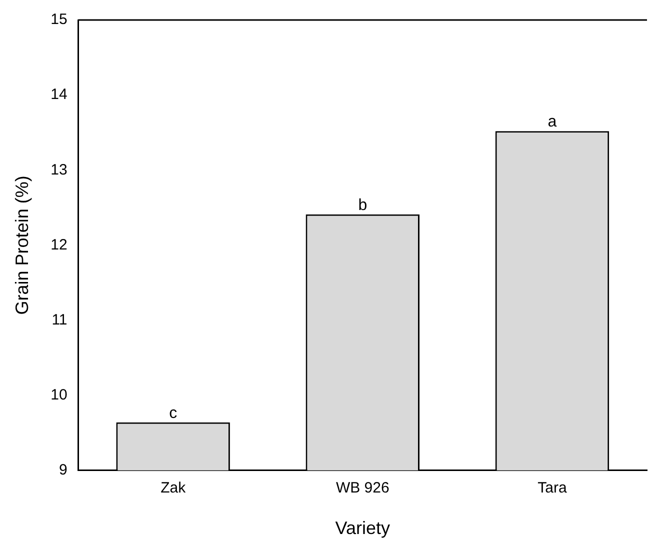  Describe the element at coordinates (173, 488) in the screenshot. I see `x-tick-label: Zak` at that location.